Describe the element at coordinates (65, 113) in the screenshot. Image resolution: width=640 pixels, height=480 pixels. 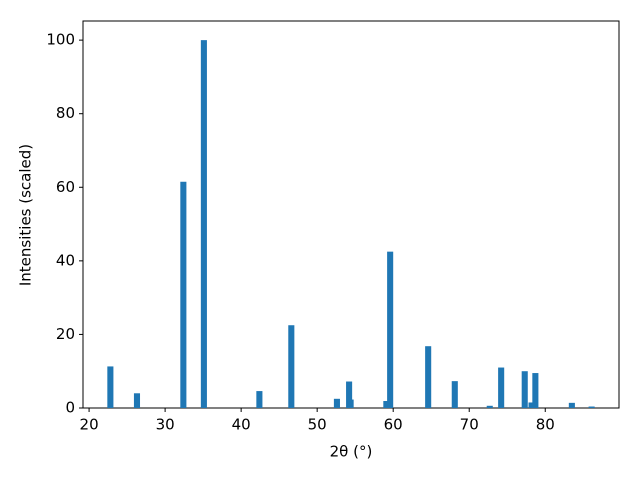
I see `y-tick-label: 80` at that location.